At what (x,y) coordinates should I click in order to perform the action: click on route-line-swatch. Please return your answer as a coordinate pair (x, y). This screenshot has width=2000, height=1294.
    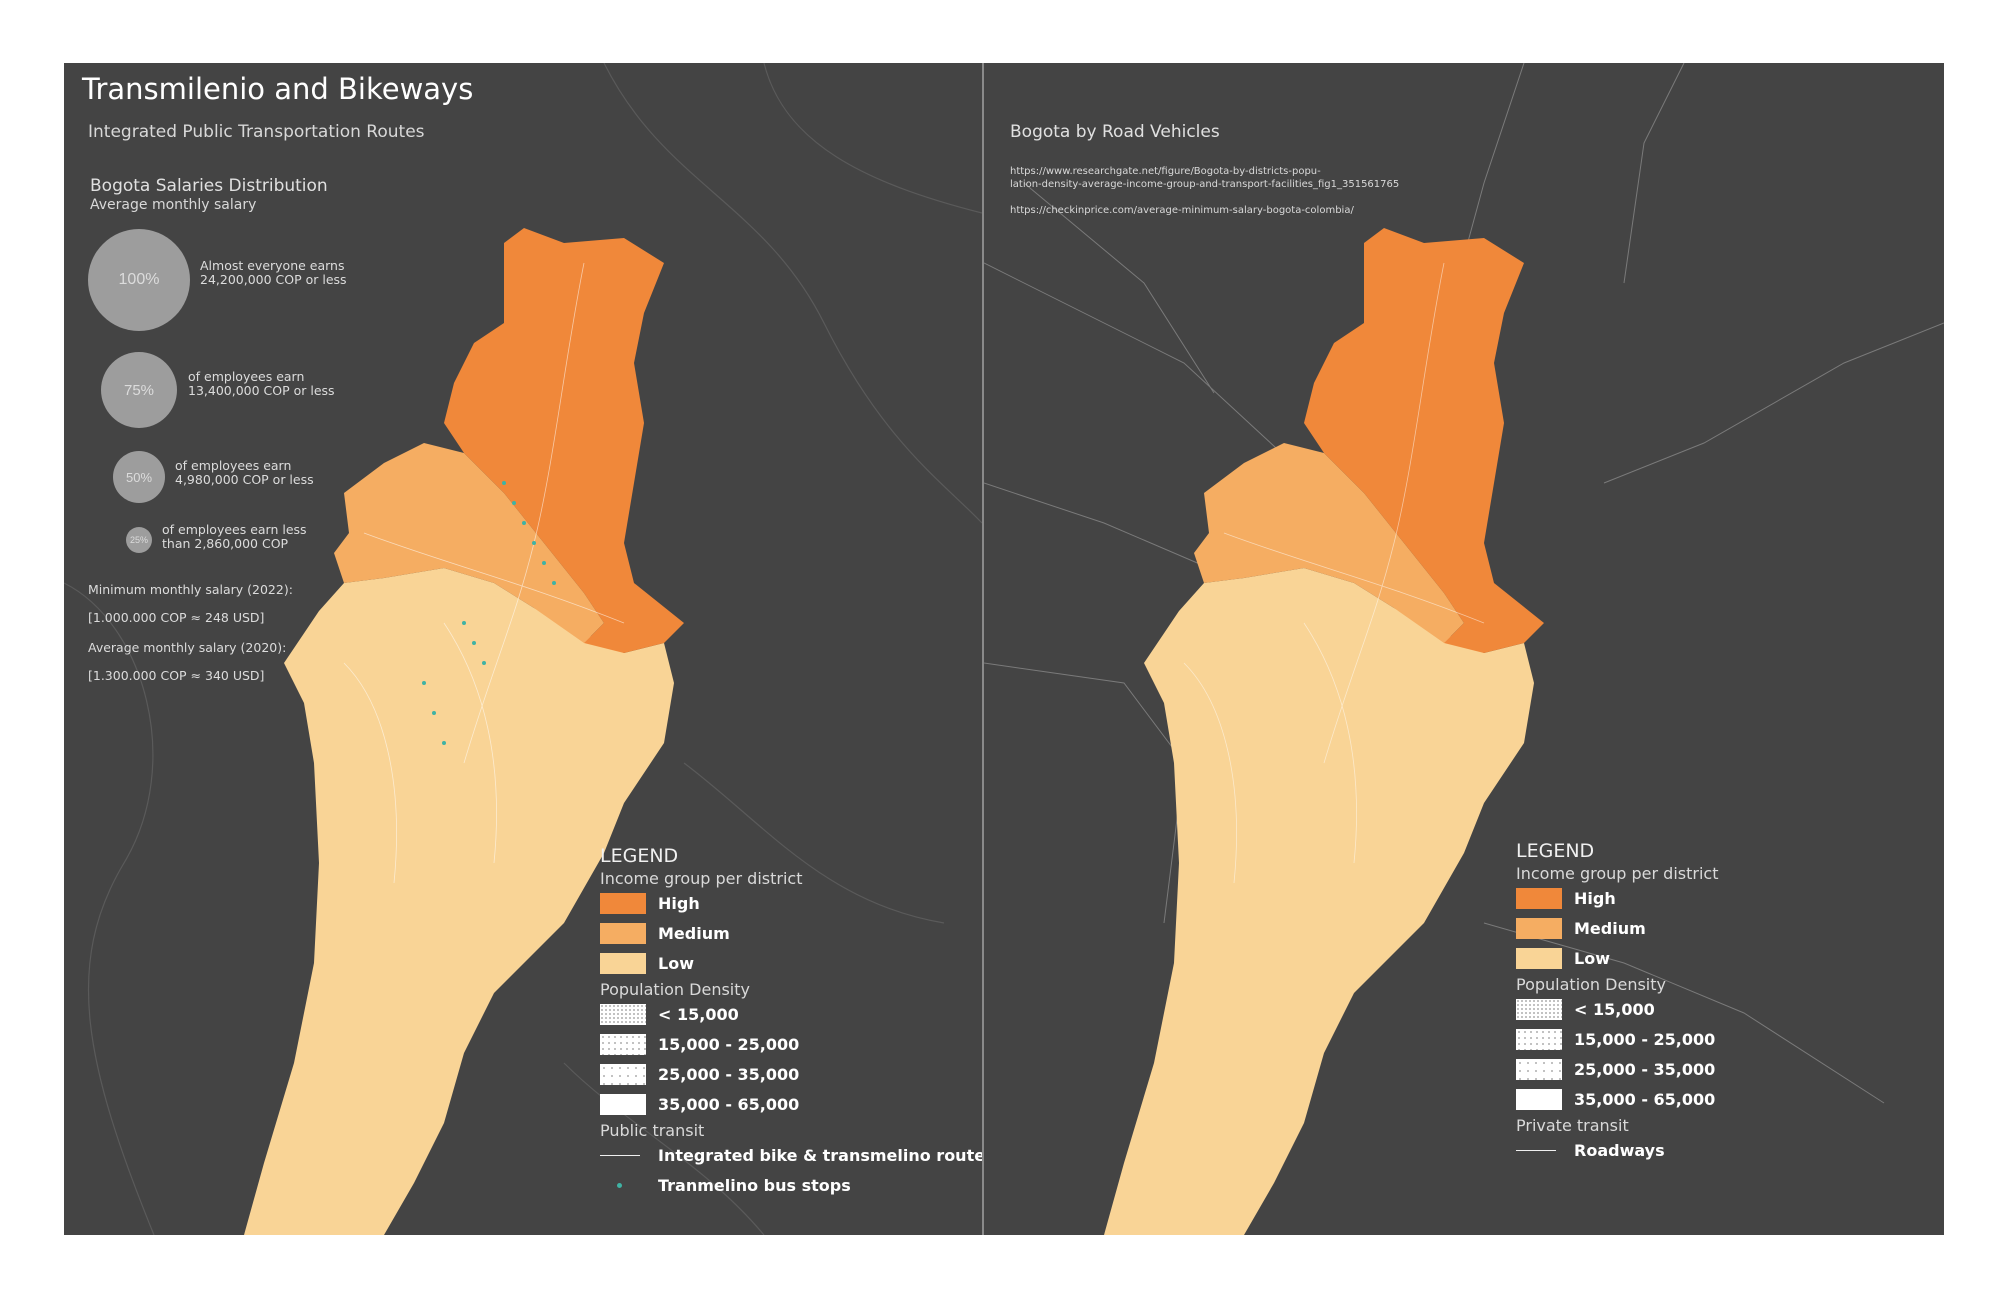
    Looking at the image, I should click on (620, 1155).